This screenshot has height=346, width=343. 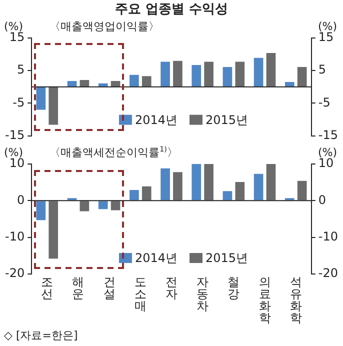 What do you see at coordinates (328, 236) in the screenshot?
I see `y2-tick-label: -10` at bounding box center [328, 236].